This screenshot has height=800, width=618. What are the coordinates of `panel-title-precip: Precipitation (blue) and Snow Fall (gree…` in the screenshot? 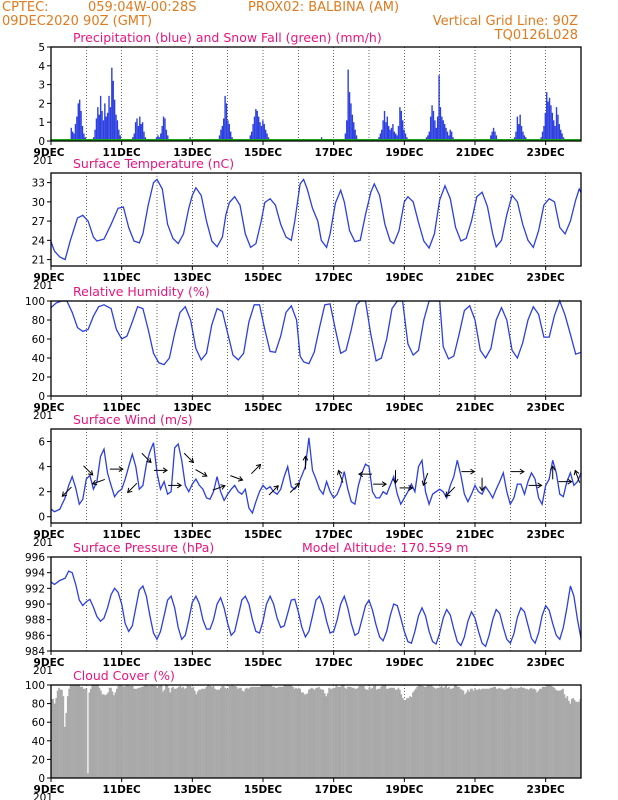 It's located at (227, 37).